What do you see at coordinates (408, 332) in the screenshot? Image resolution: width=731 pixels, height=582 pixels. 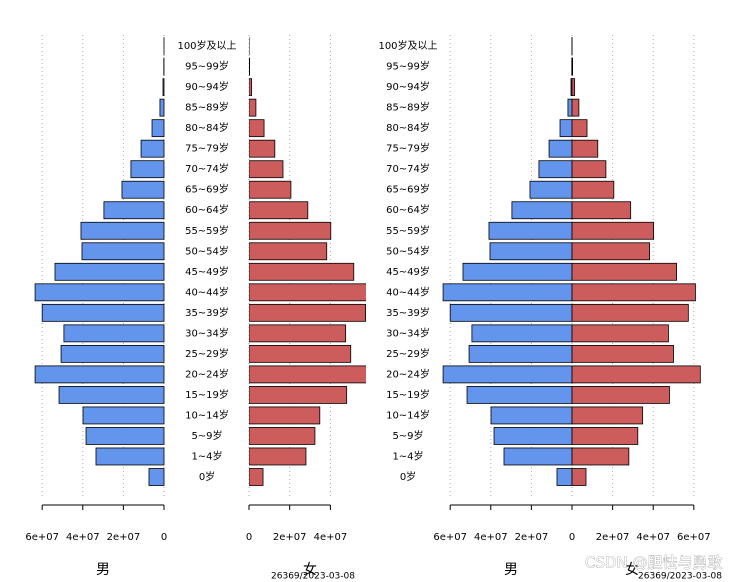 I see `category-label: 30~34岁` at bounding box center [408, 332].